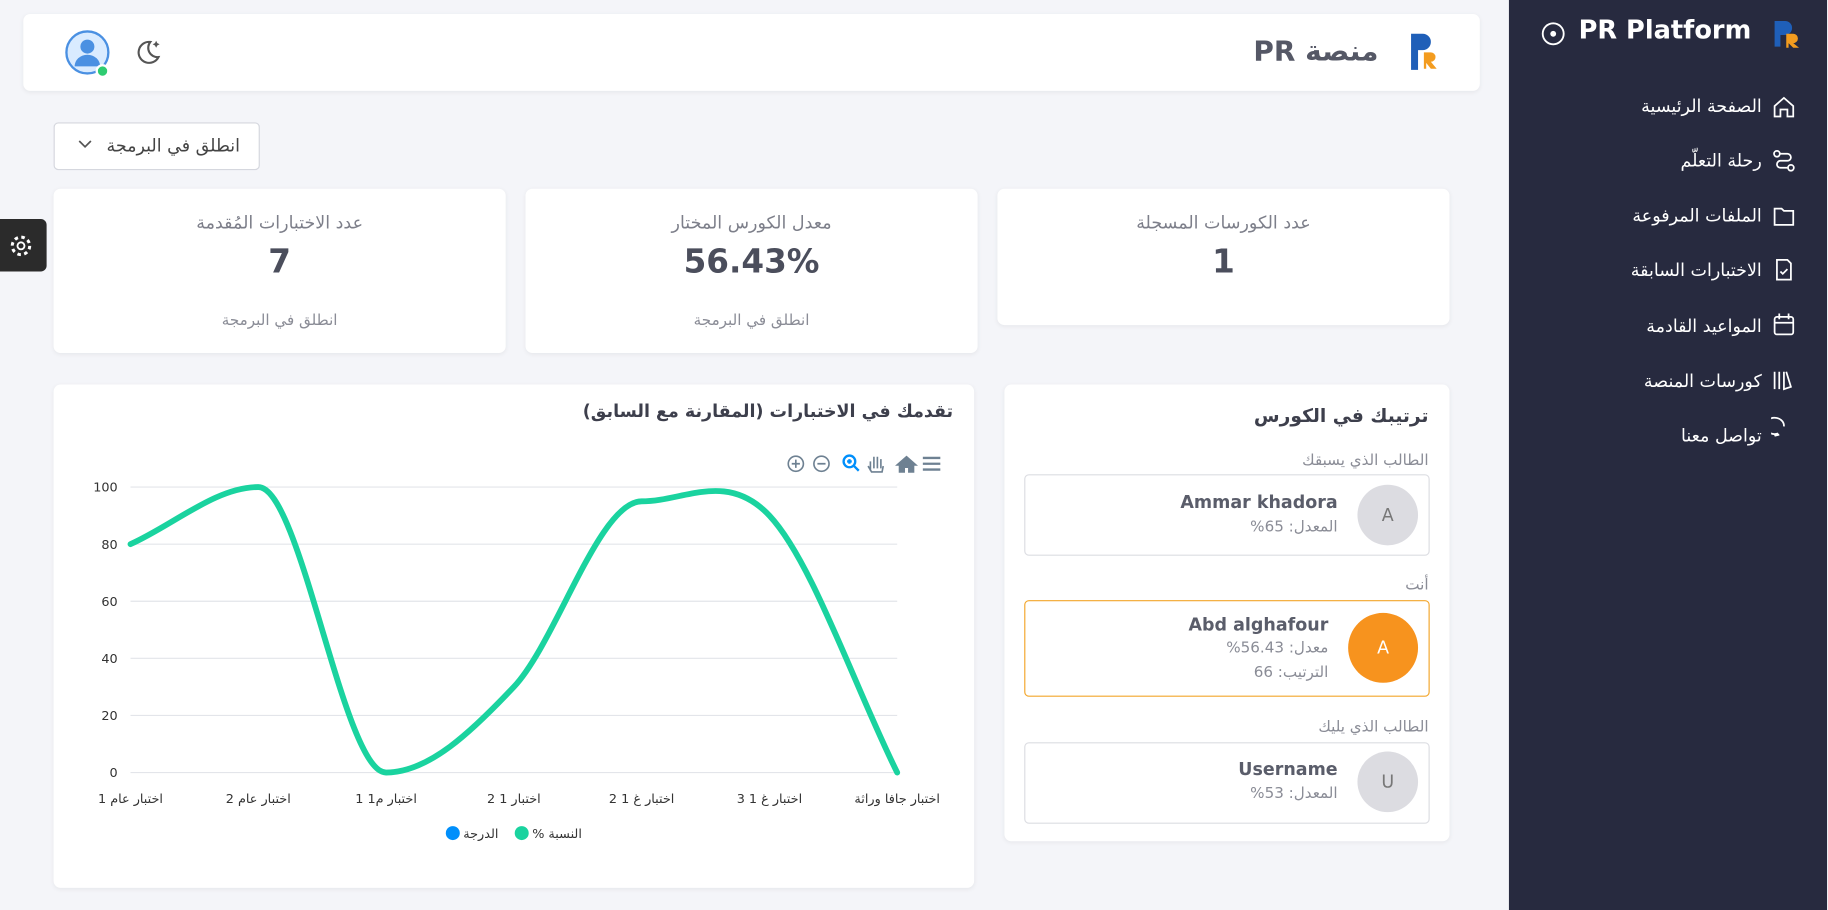 Image resolution: width=1828 pixels, height=910 pixels. I want to click on legend-label: % النسبة, so click(557, 834).